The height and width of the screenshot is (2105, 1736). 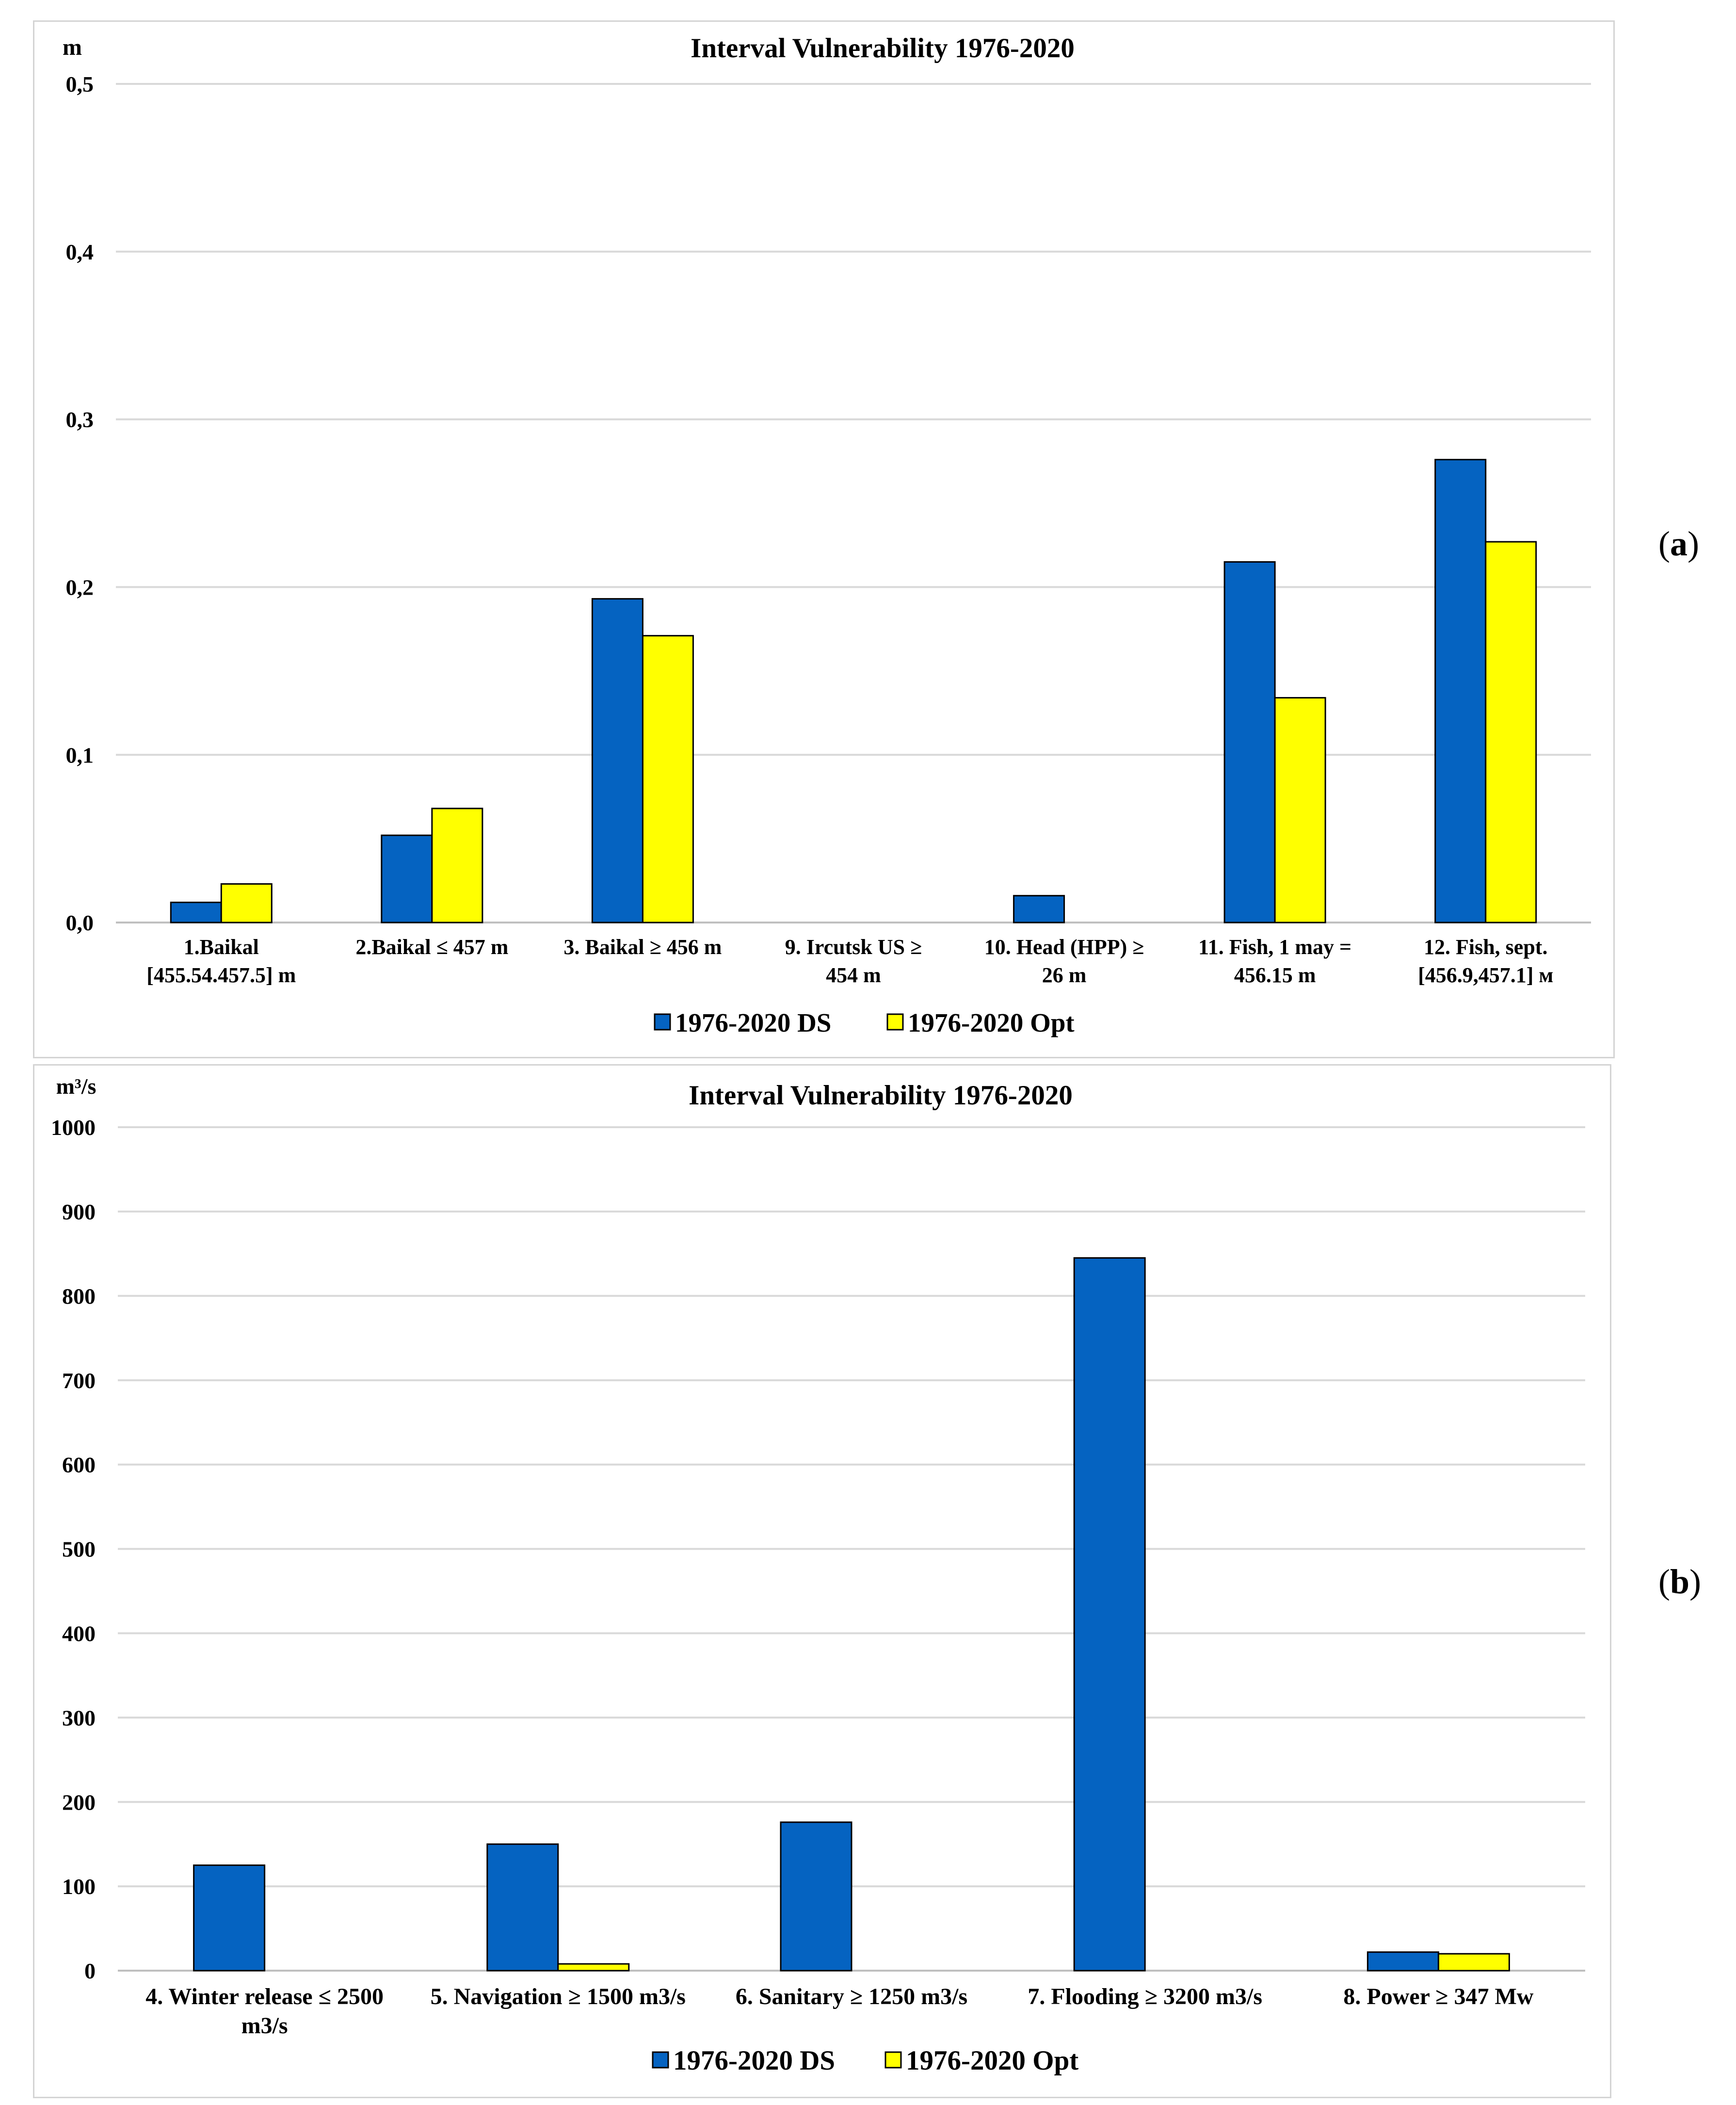 I want to click on x-category-label: 1.Baikal, so click(x=221, y=947).